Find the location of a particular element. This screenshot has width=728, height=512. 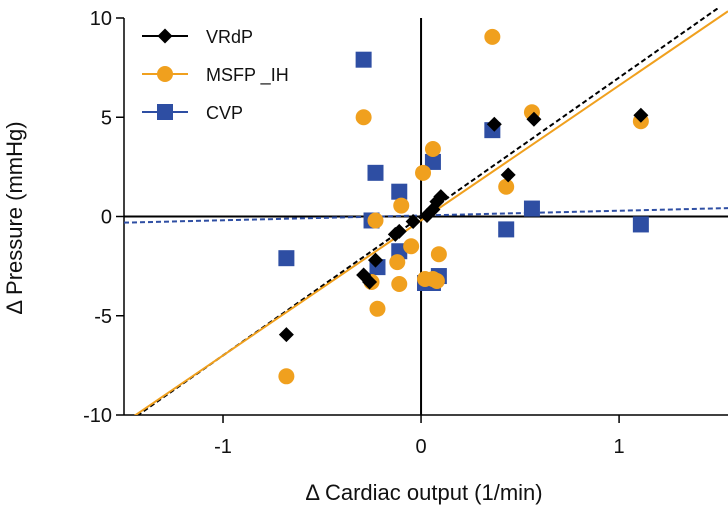

y-tick-label: 0 is located at coordinates (106, 218).